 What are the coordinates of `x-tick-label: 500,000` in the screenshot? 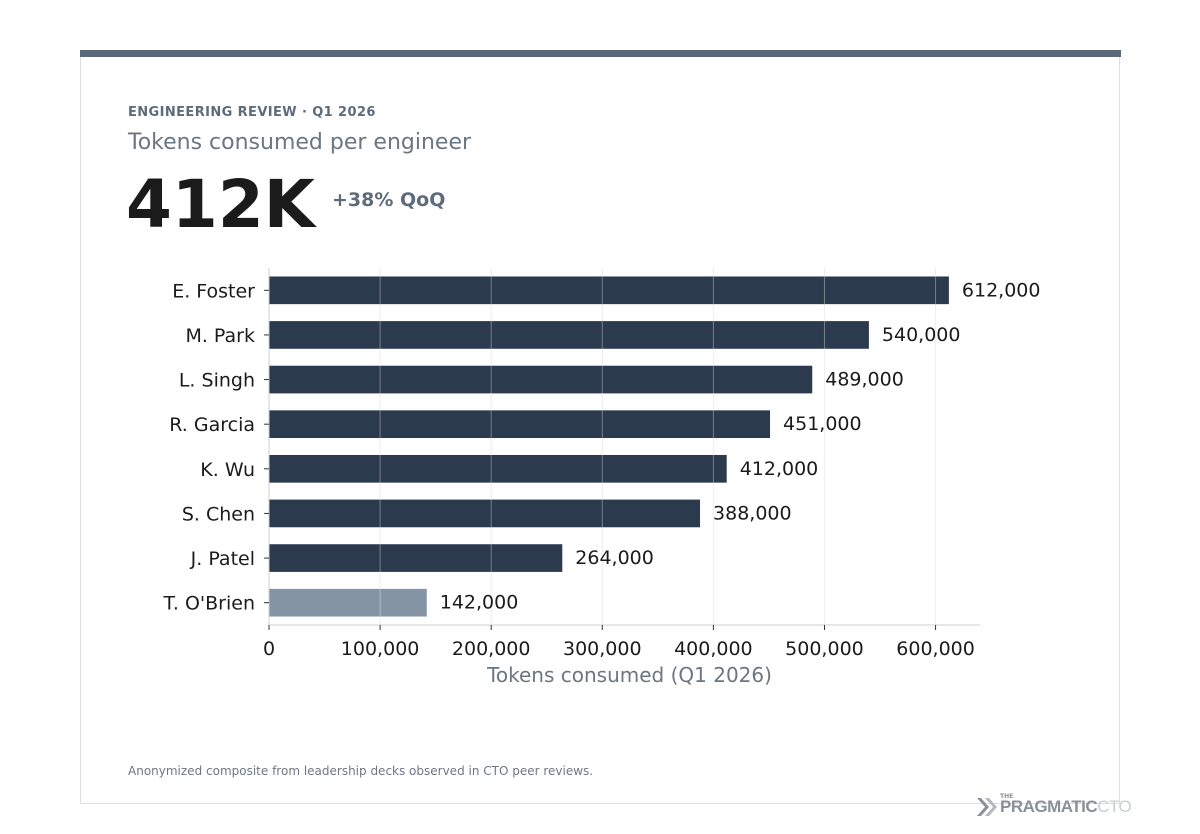 It's located at (824, 649).